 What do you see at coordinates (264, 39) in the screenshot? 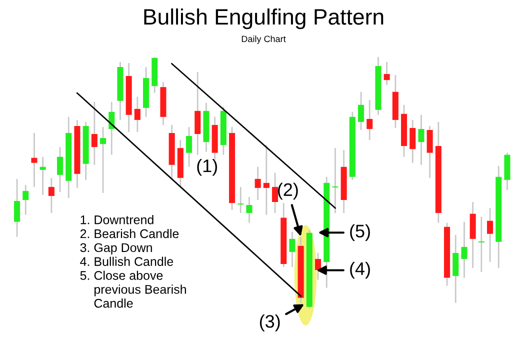
I see `chart-subtitle: Daily Chart` at bounding box center [264, 39].